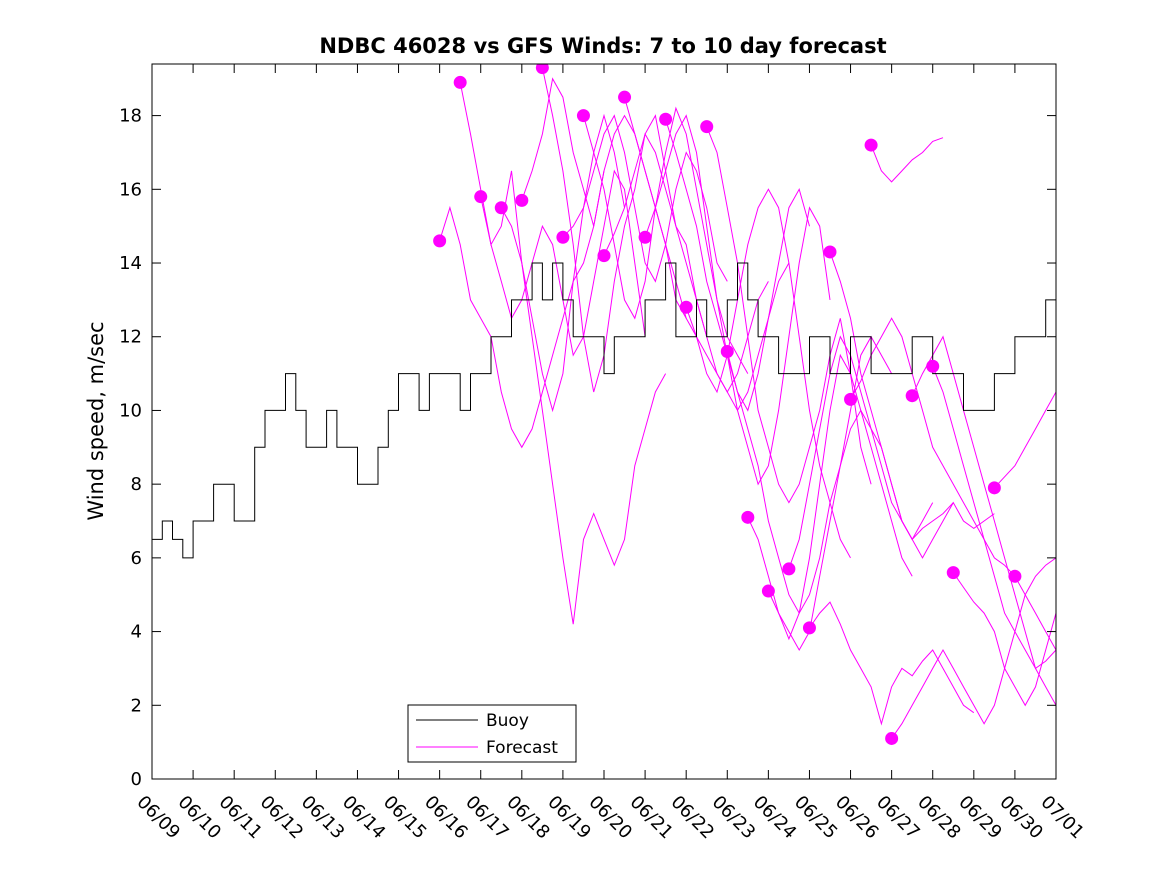 This screenshot has height=875, width=1167. I want to click on y-tick-label-0: 0, so click(136, 779).